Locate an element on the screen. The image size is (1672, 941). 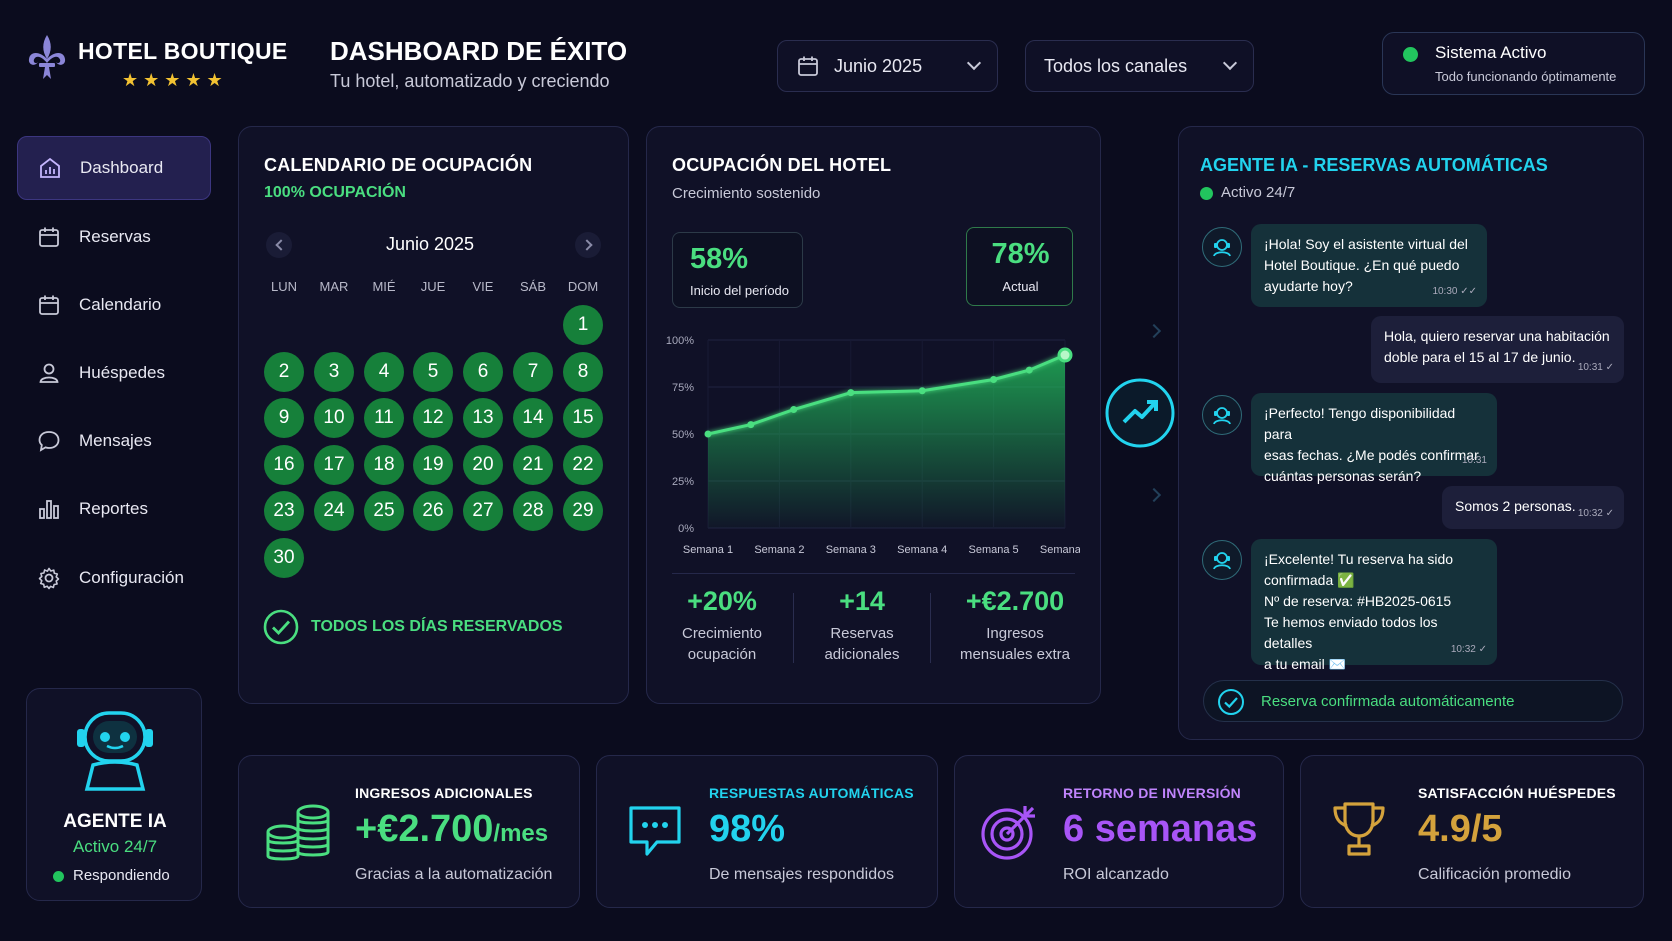
message-line: a tu email ✉️ is located at coordinates (1305, 664).